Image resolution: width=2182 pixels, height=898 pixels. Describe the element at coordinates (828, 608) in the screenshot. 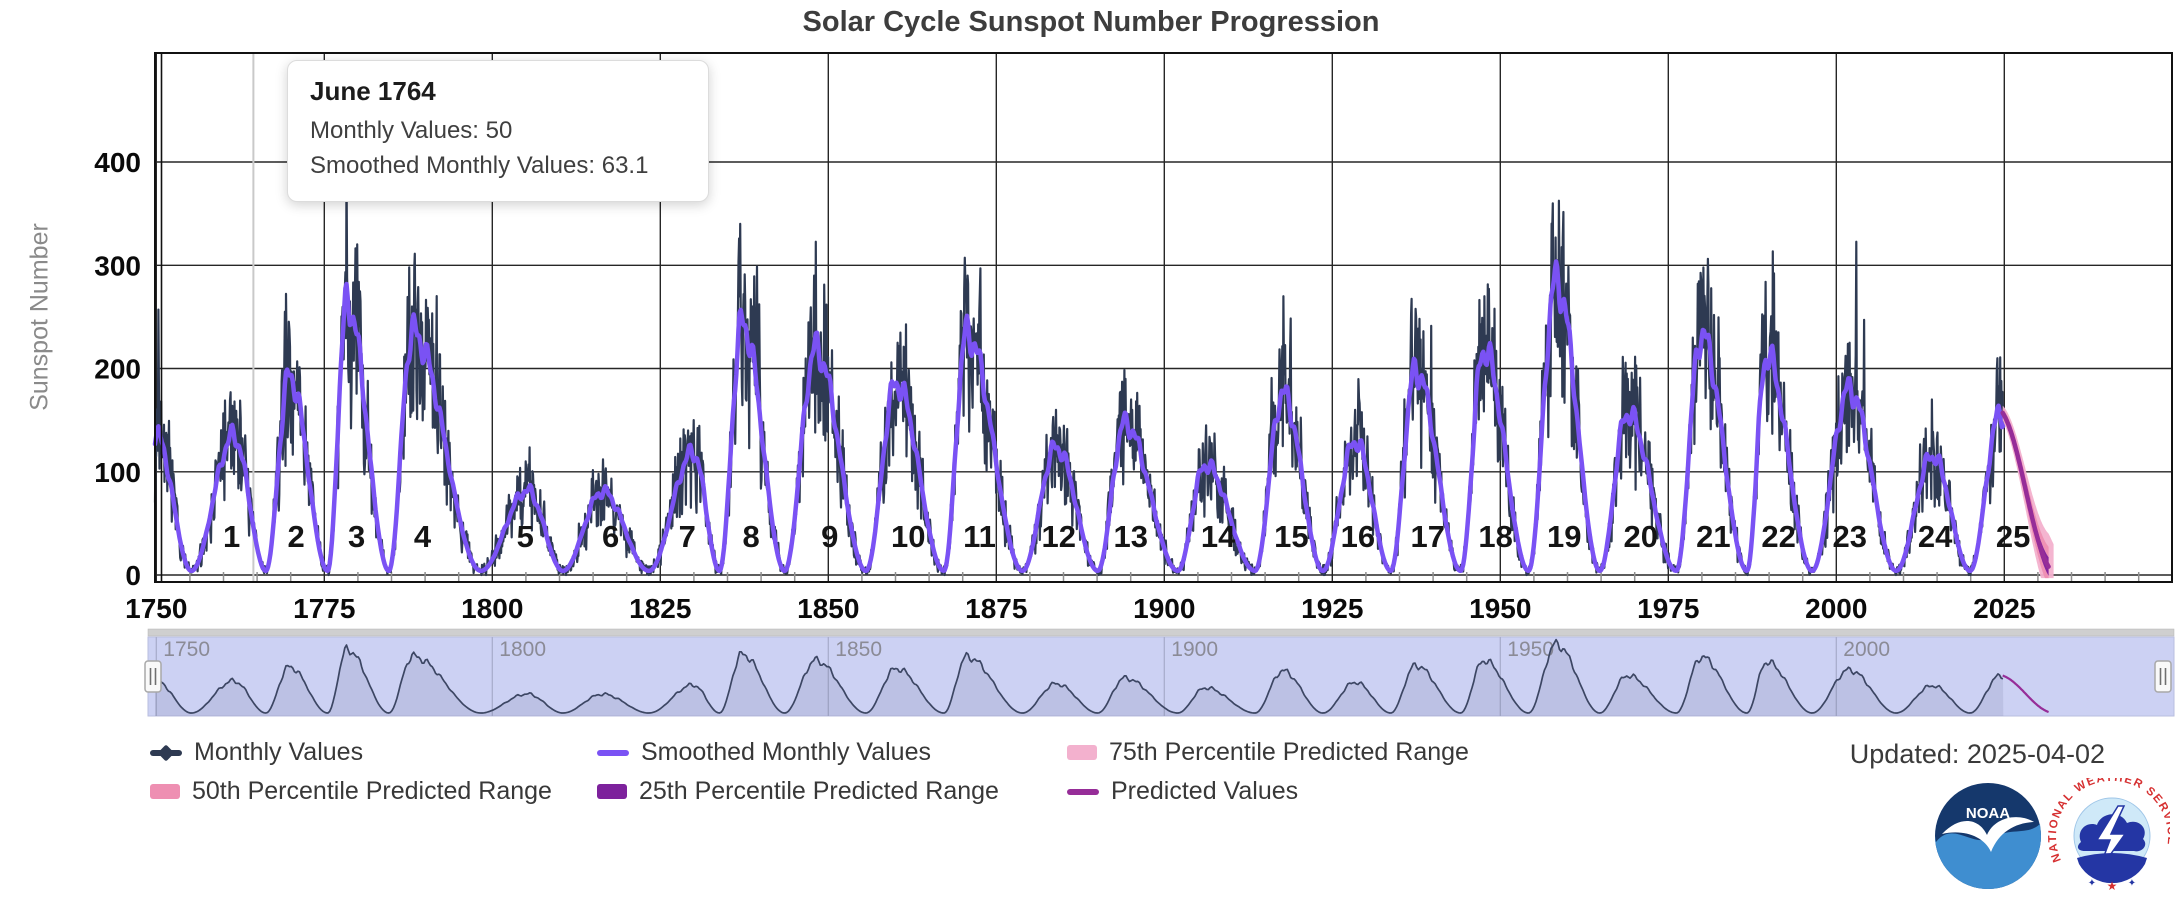

I see `x-tick-1850: 1850` at that location.